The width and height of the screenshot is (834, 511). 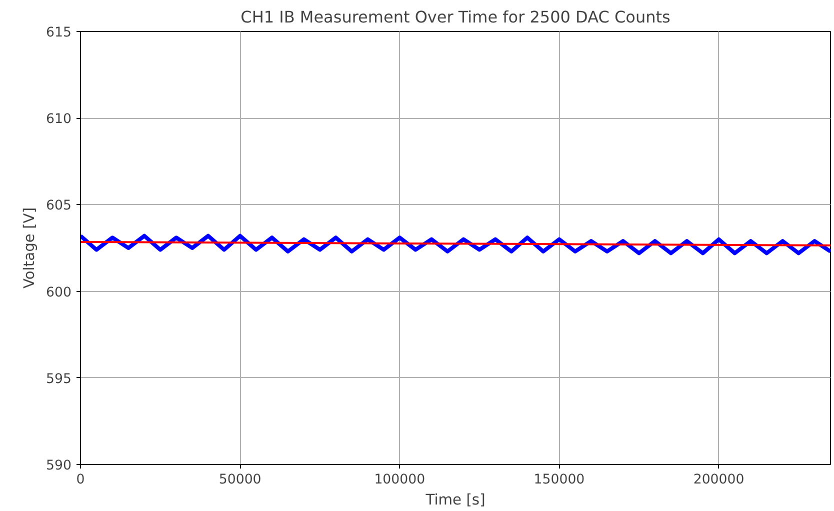 I want to click on y-tick-label: 600, so click(x=59, y=292).